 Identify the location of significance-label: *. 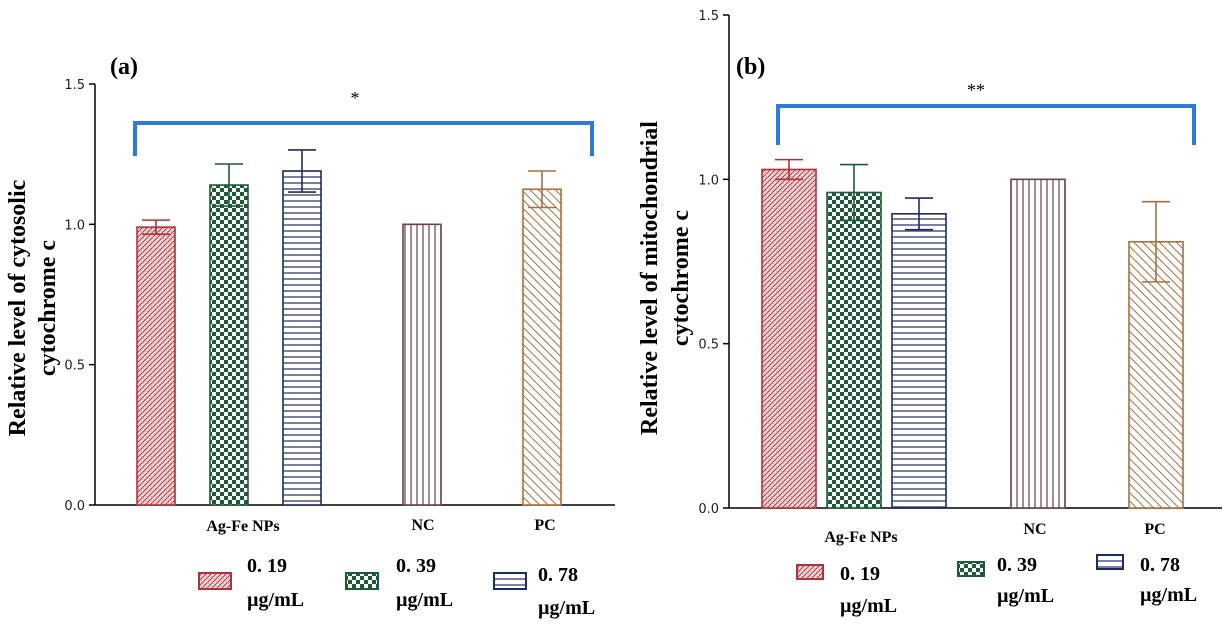
(355, 98).